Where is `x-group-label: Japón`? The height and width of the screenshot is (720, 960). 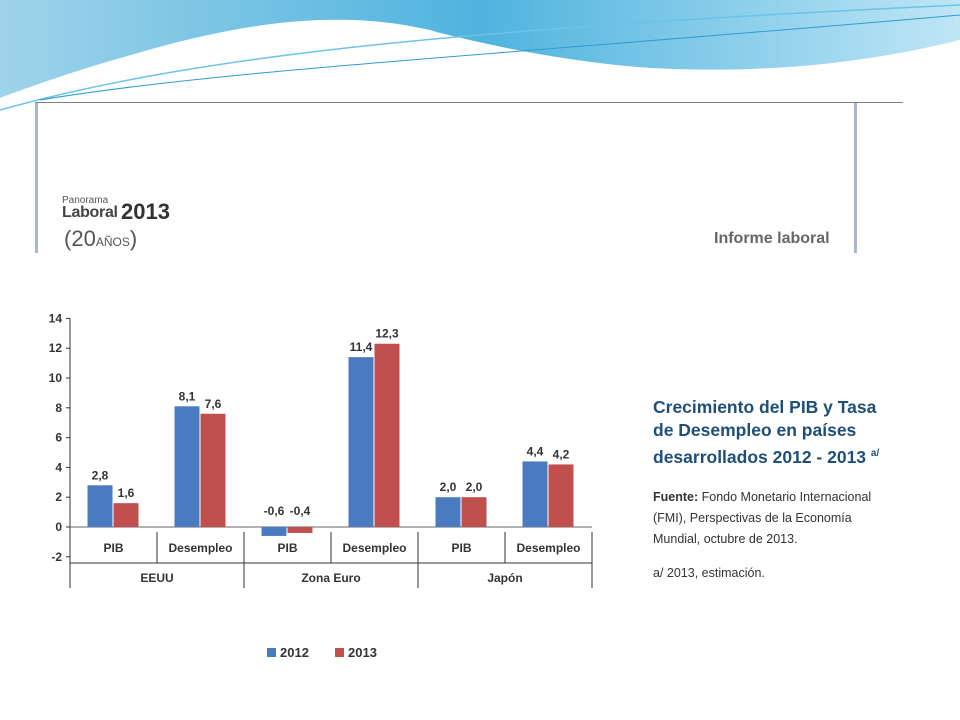 x-group-label: Japón is located at coordinates (504, 578).